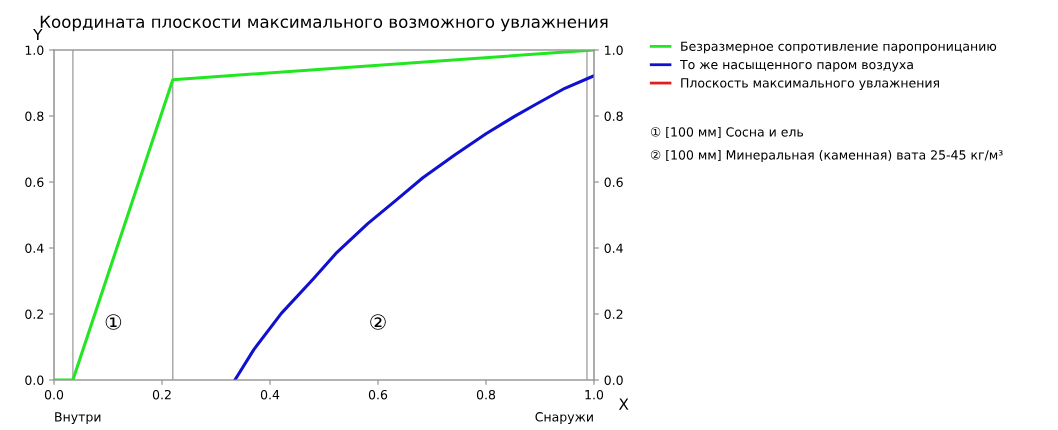 This screenshot has height=430, width=1058. What do you see at coordinates (270, 394) in the screenshot?
I see `x-tick-label: 0.4` at bounding box center [270, 394].